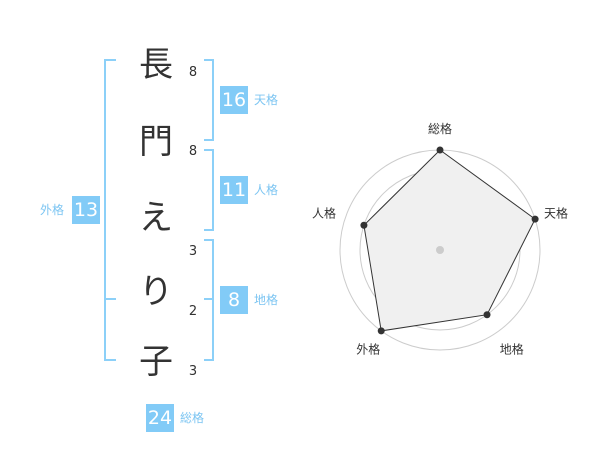 This screenshot has width=600, height=470. What do you see at coordinates (266, 190) in the screenshot?
I see `jinkaku-label: 人格` at bounding box center [266, 190].